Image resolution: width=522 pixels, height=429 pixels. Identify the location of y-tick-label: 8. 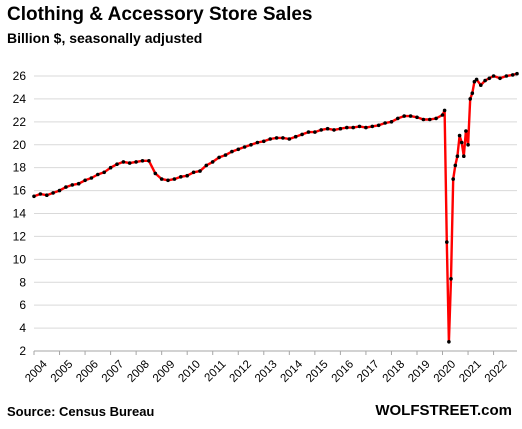
(22, 282).